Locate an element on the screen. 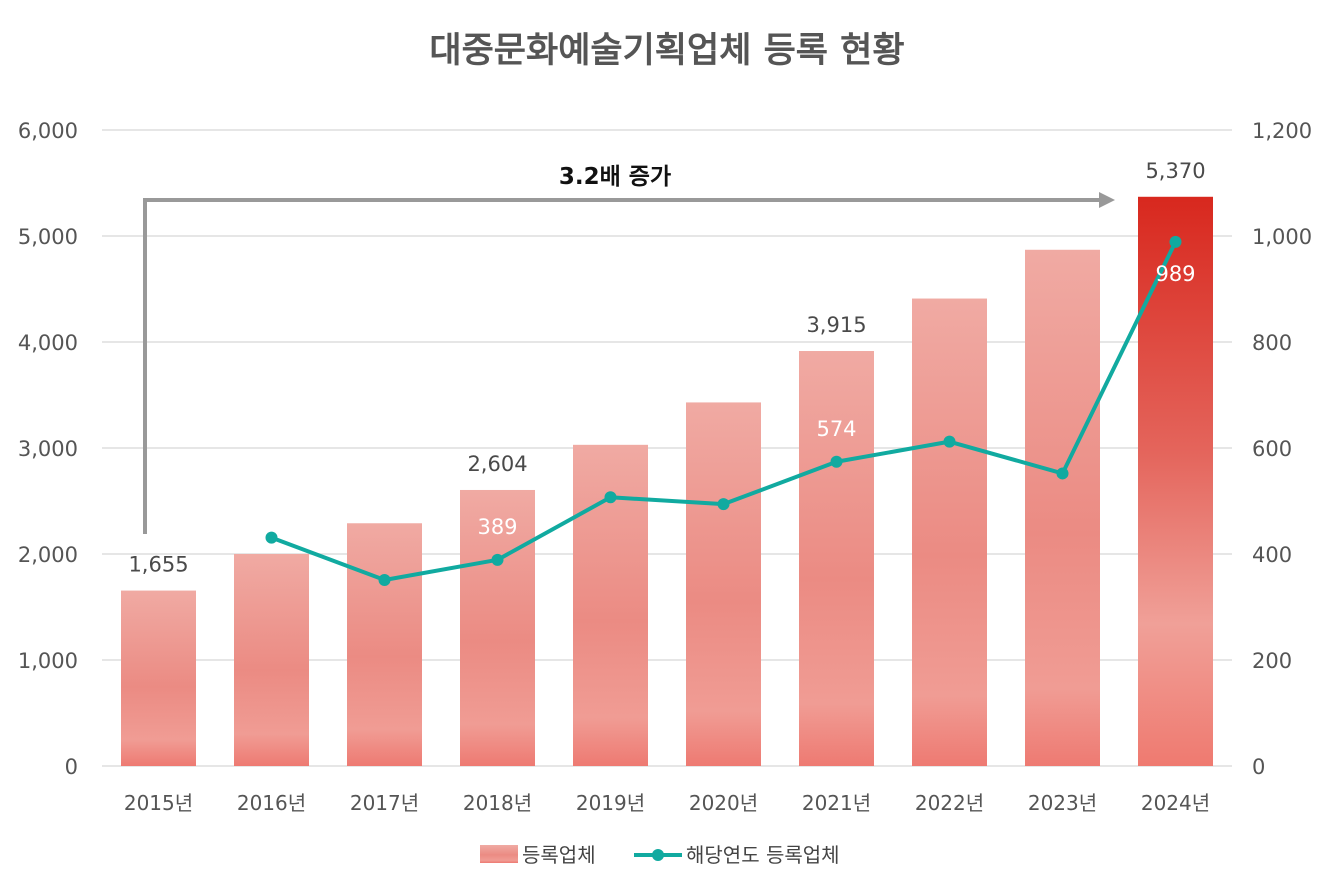  bar-value-label: 1,655 is located at coordinates (158, 565).